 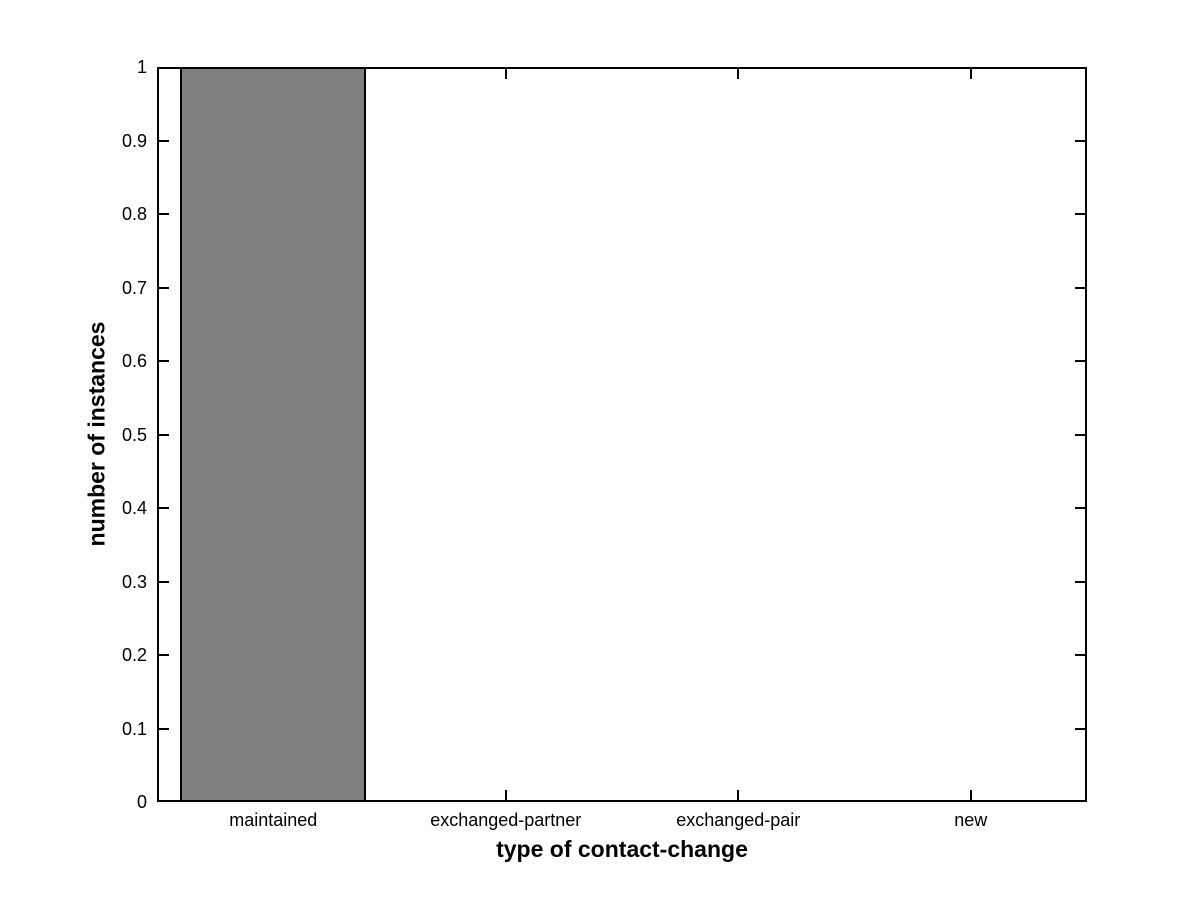 What do you see at coordinates (506, 820) in the screenshot?
I see `x-tick-label-exchanged-partner: exchanged-partner` at bounding box center [506, 820].